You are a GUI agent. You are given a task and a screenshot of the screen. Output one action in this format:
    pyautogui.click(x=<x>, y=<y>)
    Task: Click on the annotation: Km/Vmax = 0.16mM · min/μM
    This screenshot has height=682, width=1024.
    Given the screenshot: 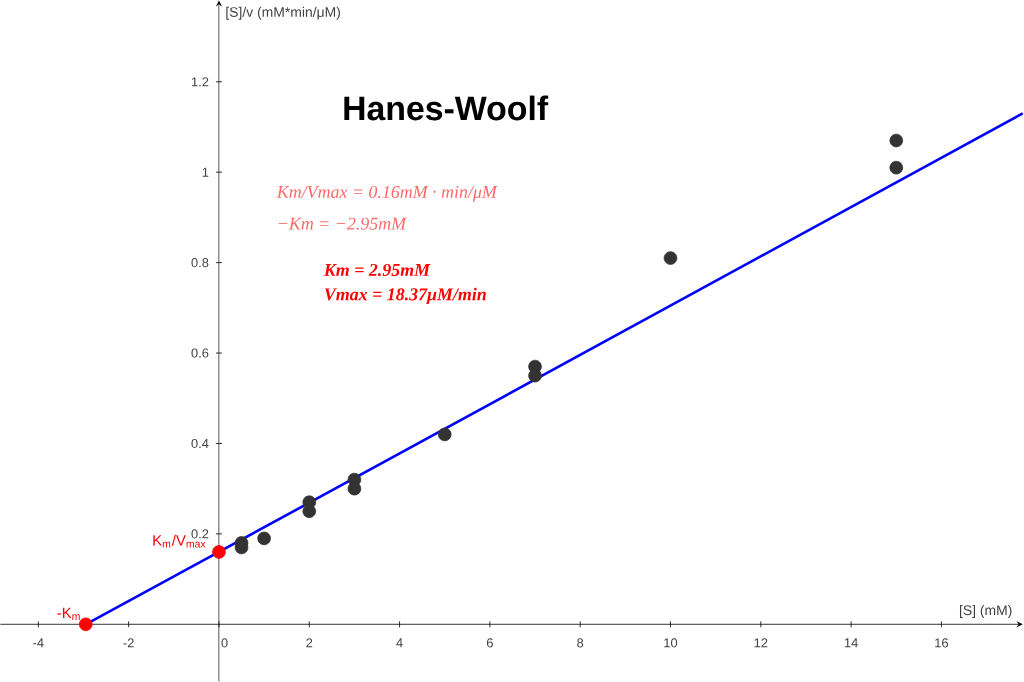 What is the action you would take?
    pyautogui.click(x=387, y=194)
    